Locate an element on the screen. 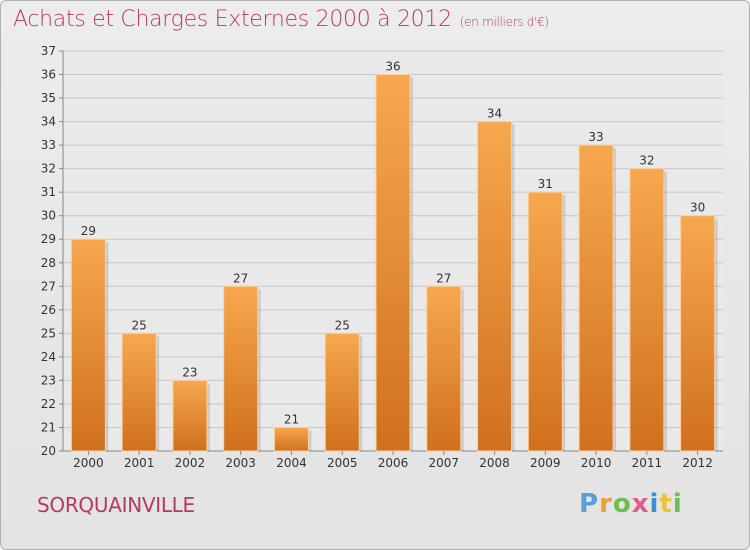  y-tick-label: 23 is located at coordinates (48, 380).